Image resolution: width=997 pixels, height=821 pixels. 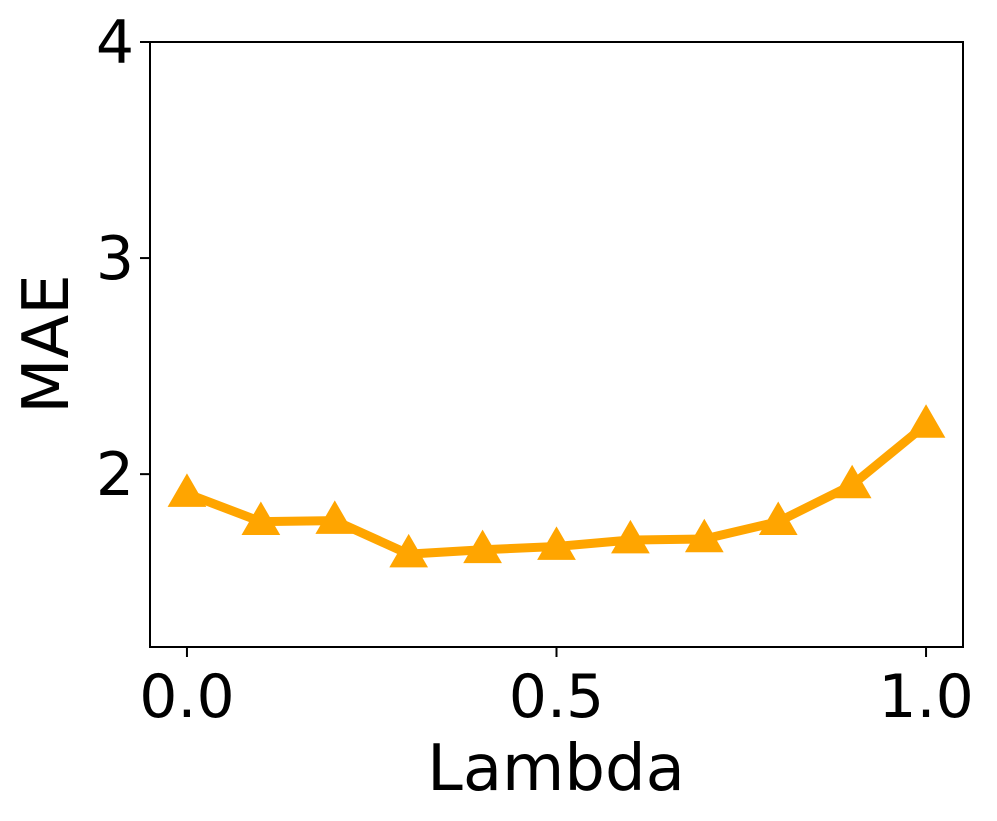 I want to click on y-axis-ticks: 2 3 4, so click(x=123, y=259).